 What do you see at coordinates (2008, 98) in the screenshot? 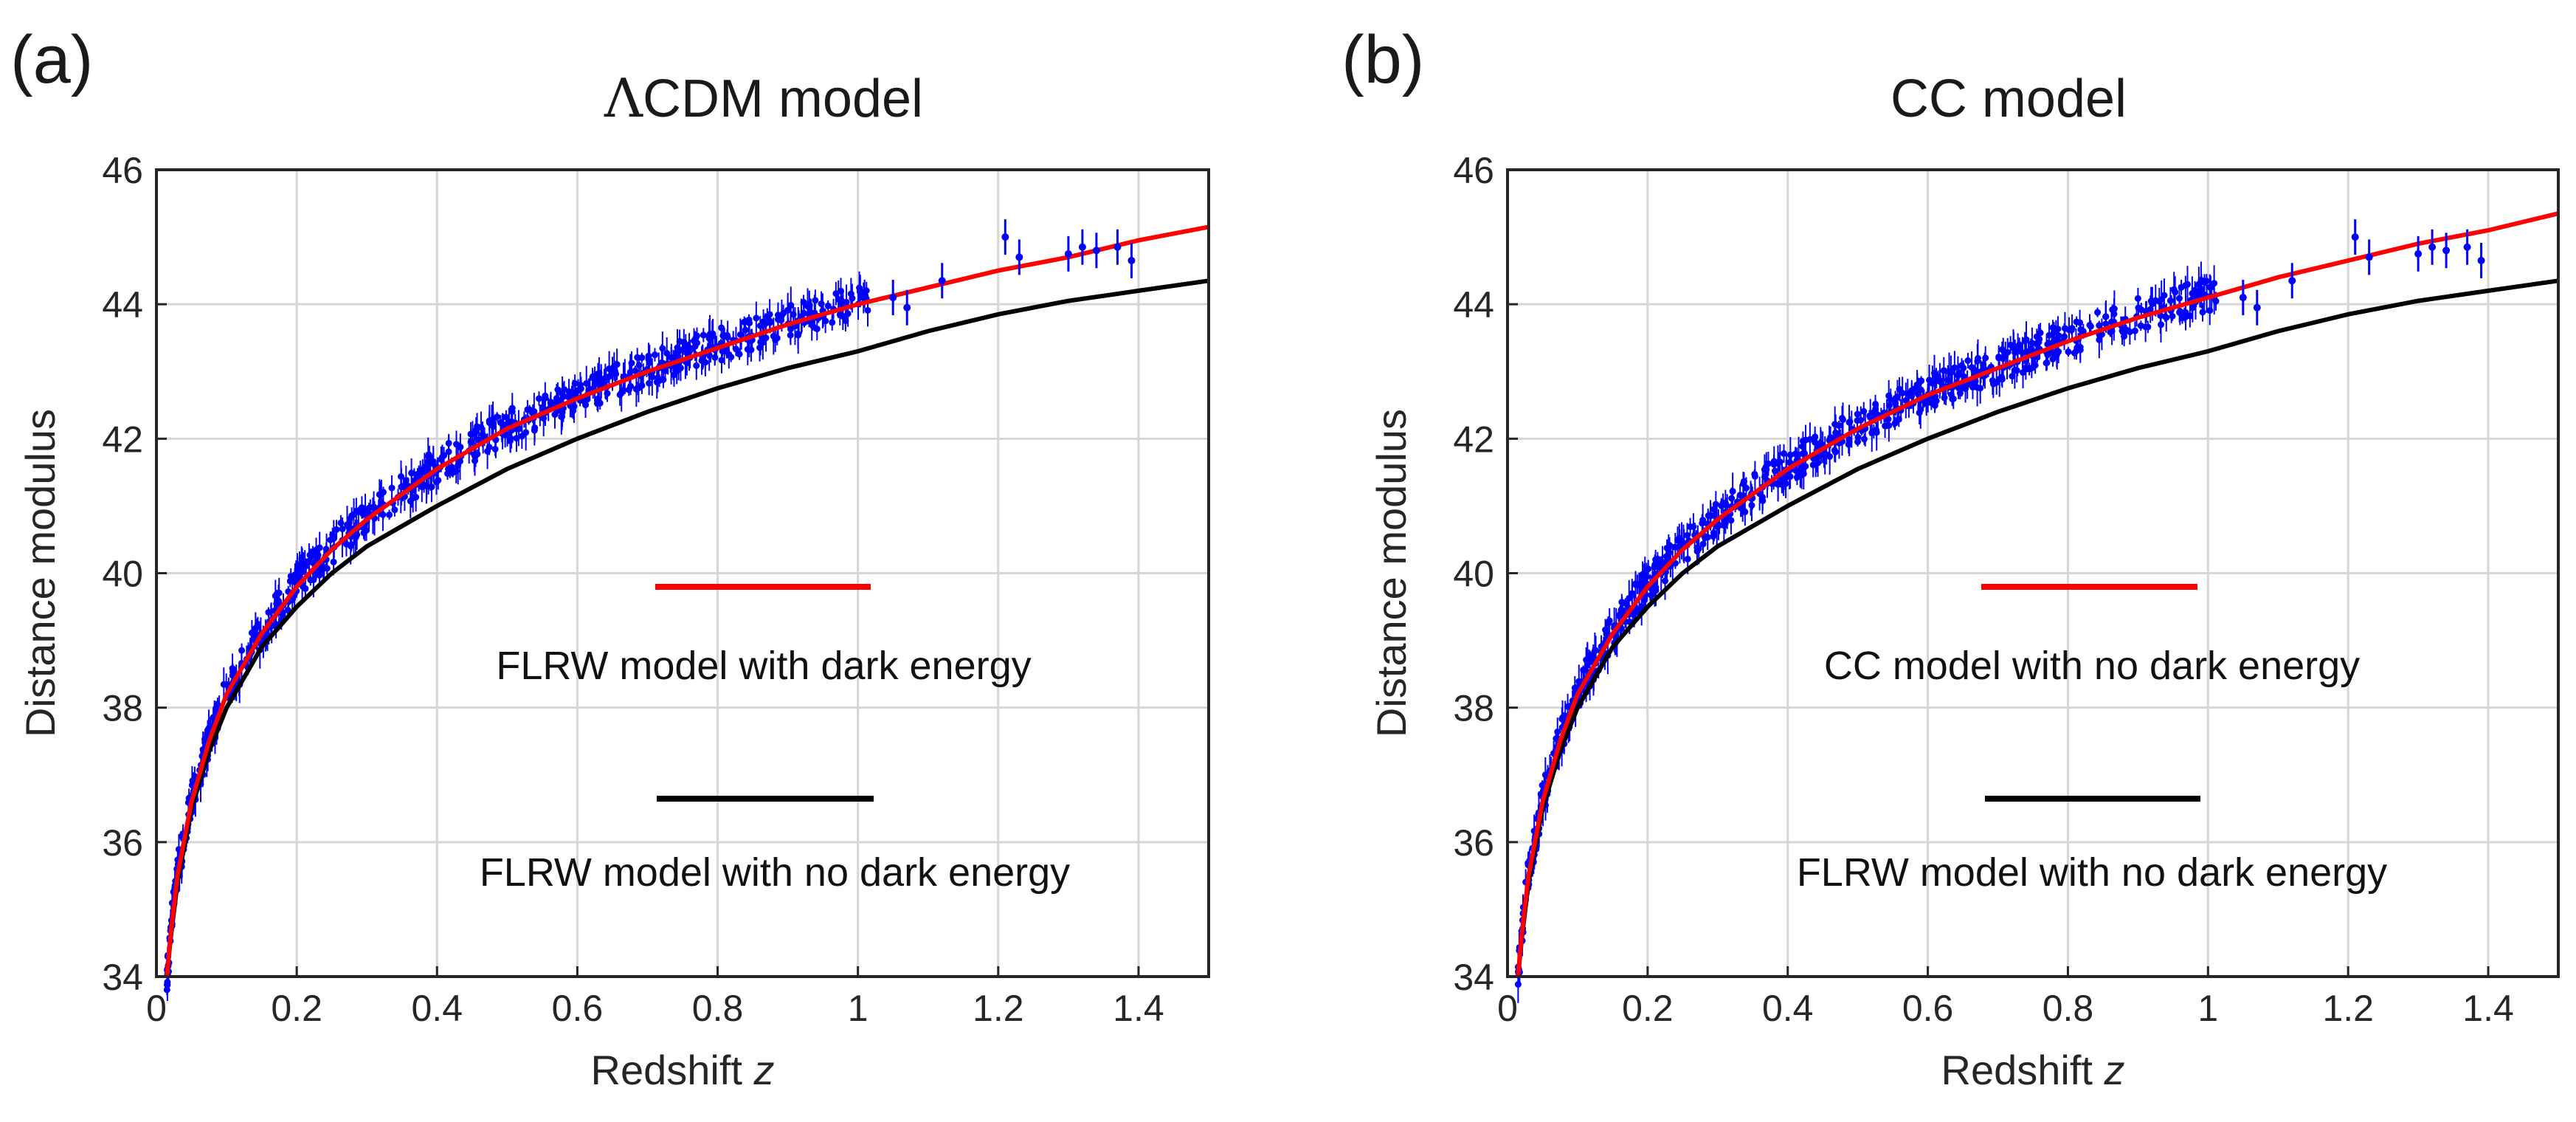
I see `title-text: CC model` at bounding box center [2008, 98].